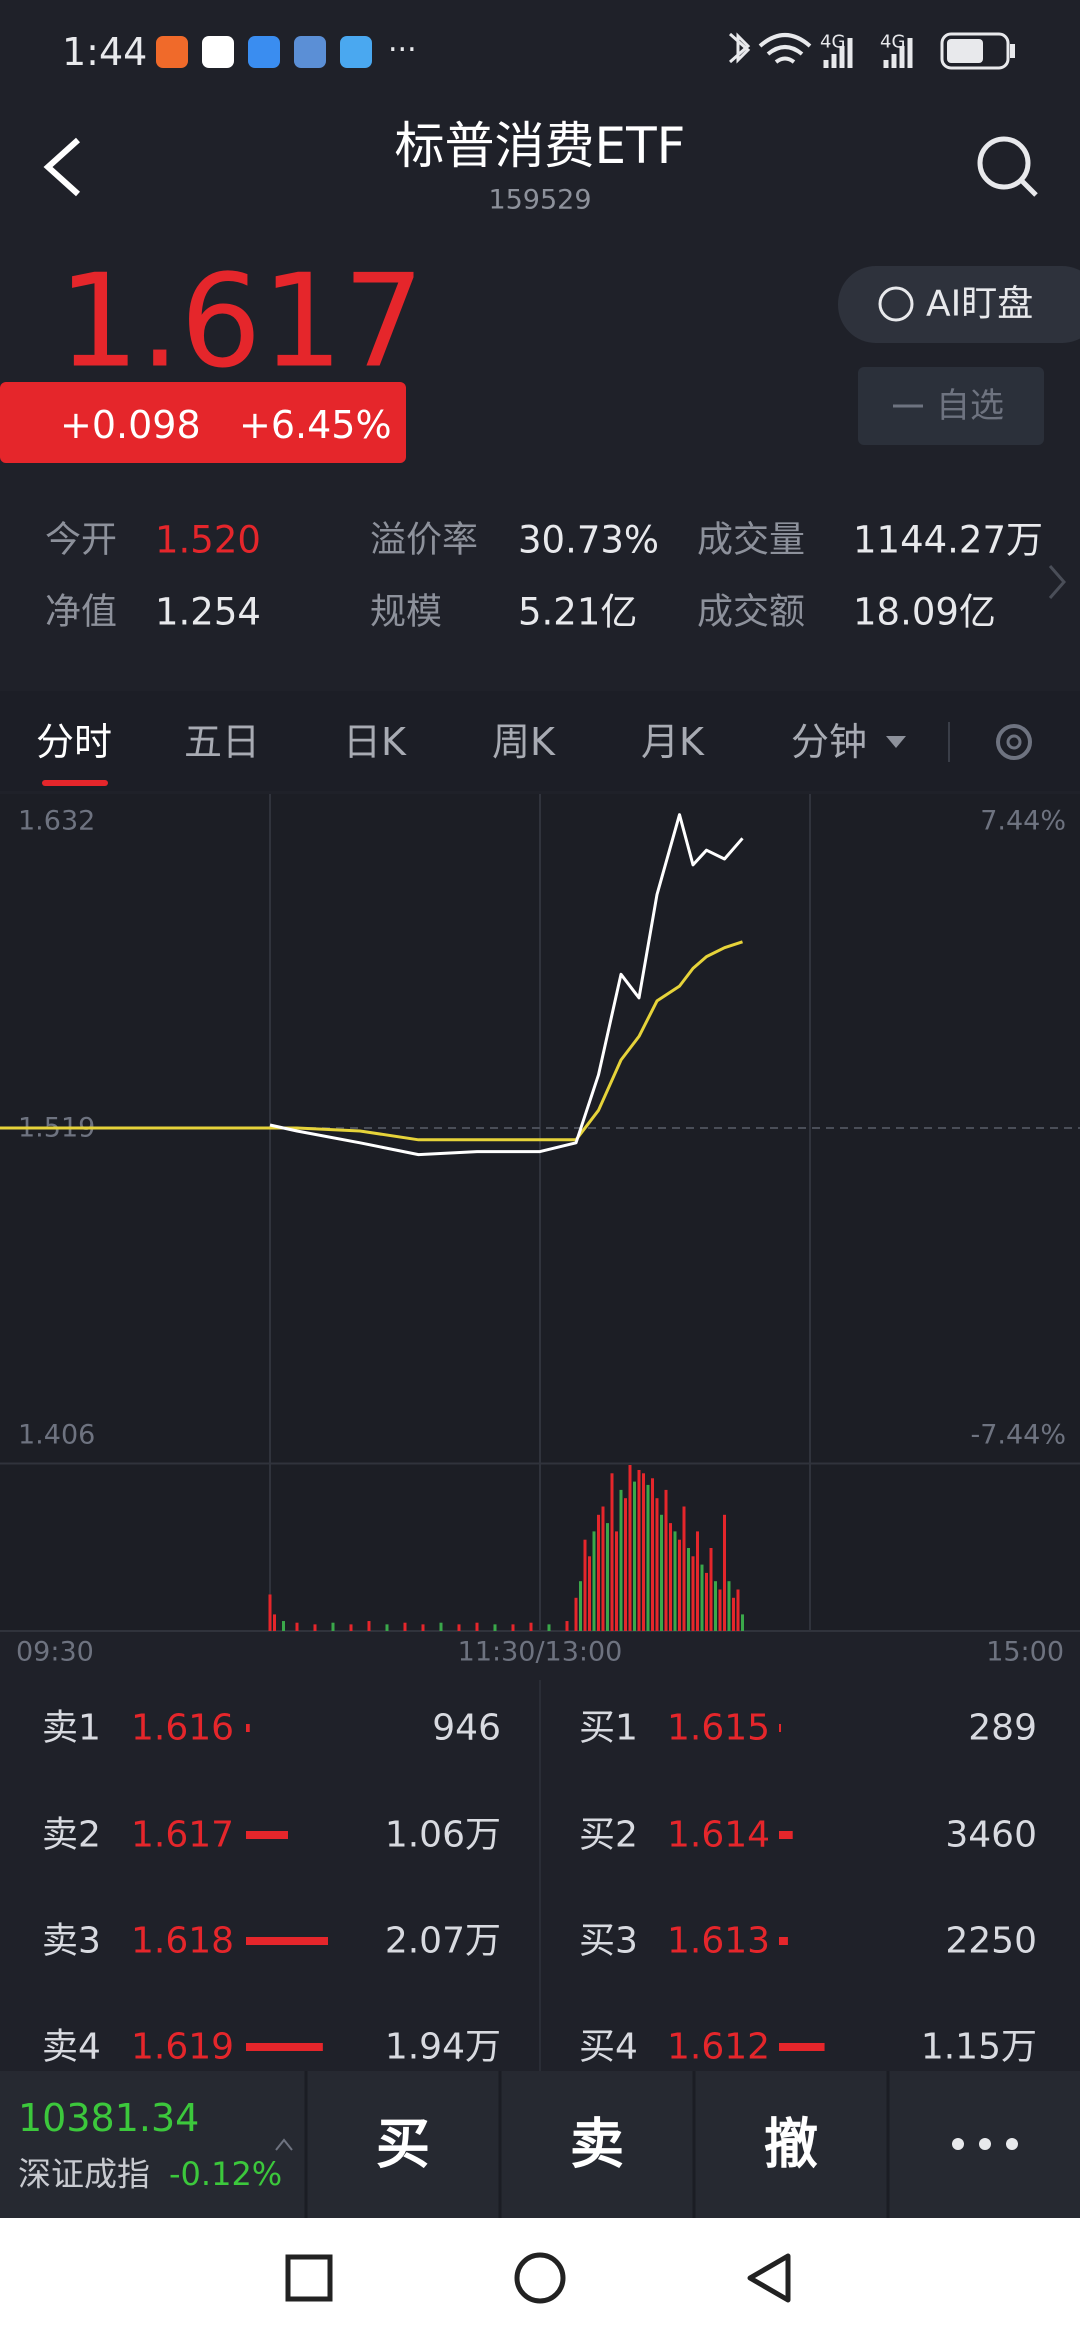  Describe the element at coordinates (791, 2144) in the screenshot. I see `action-button: 撤` at that location.